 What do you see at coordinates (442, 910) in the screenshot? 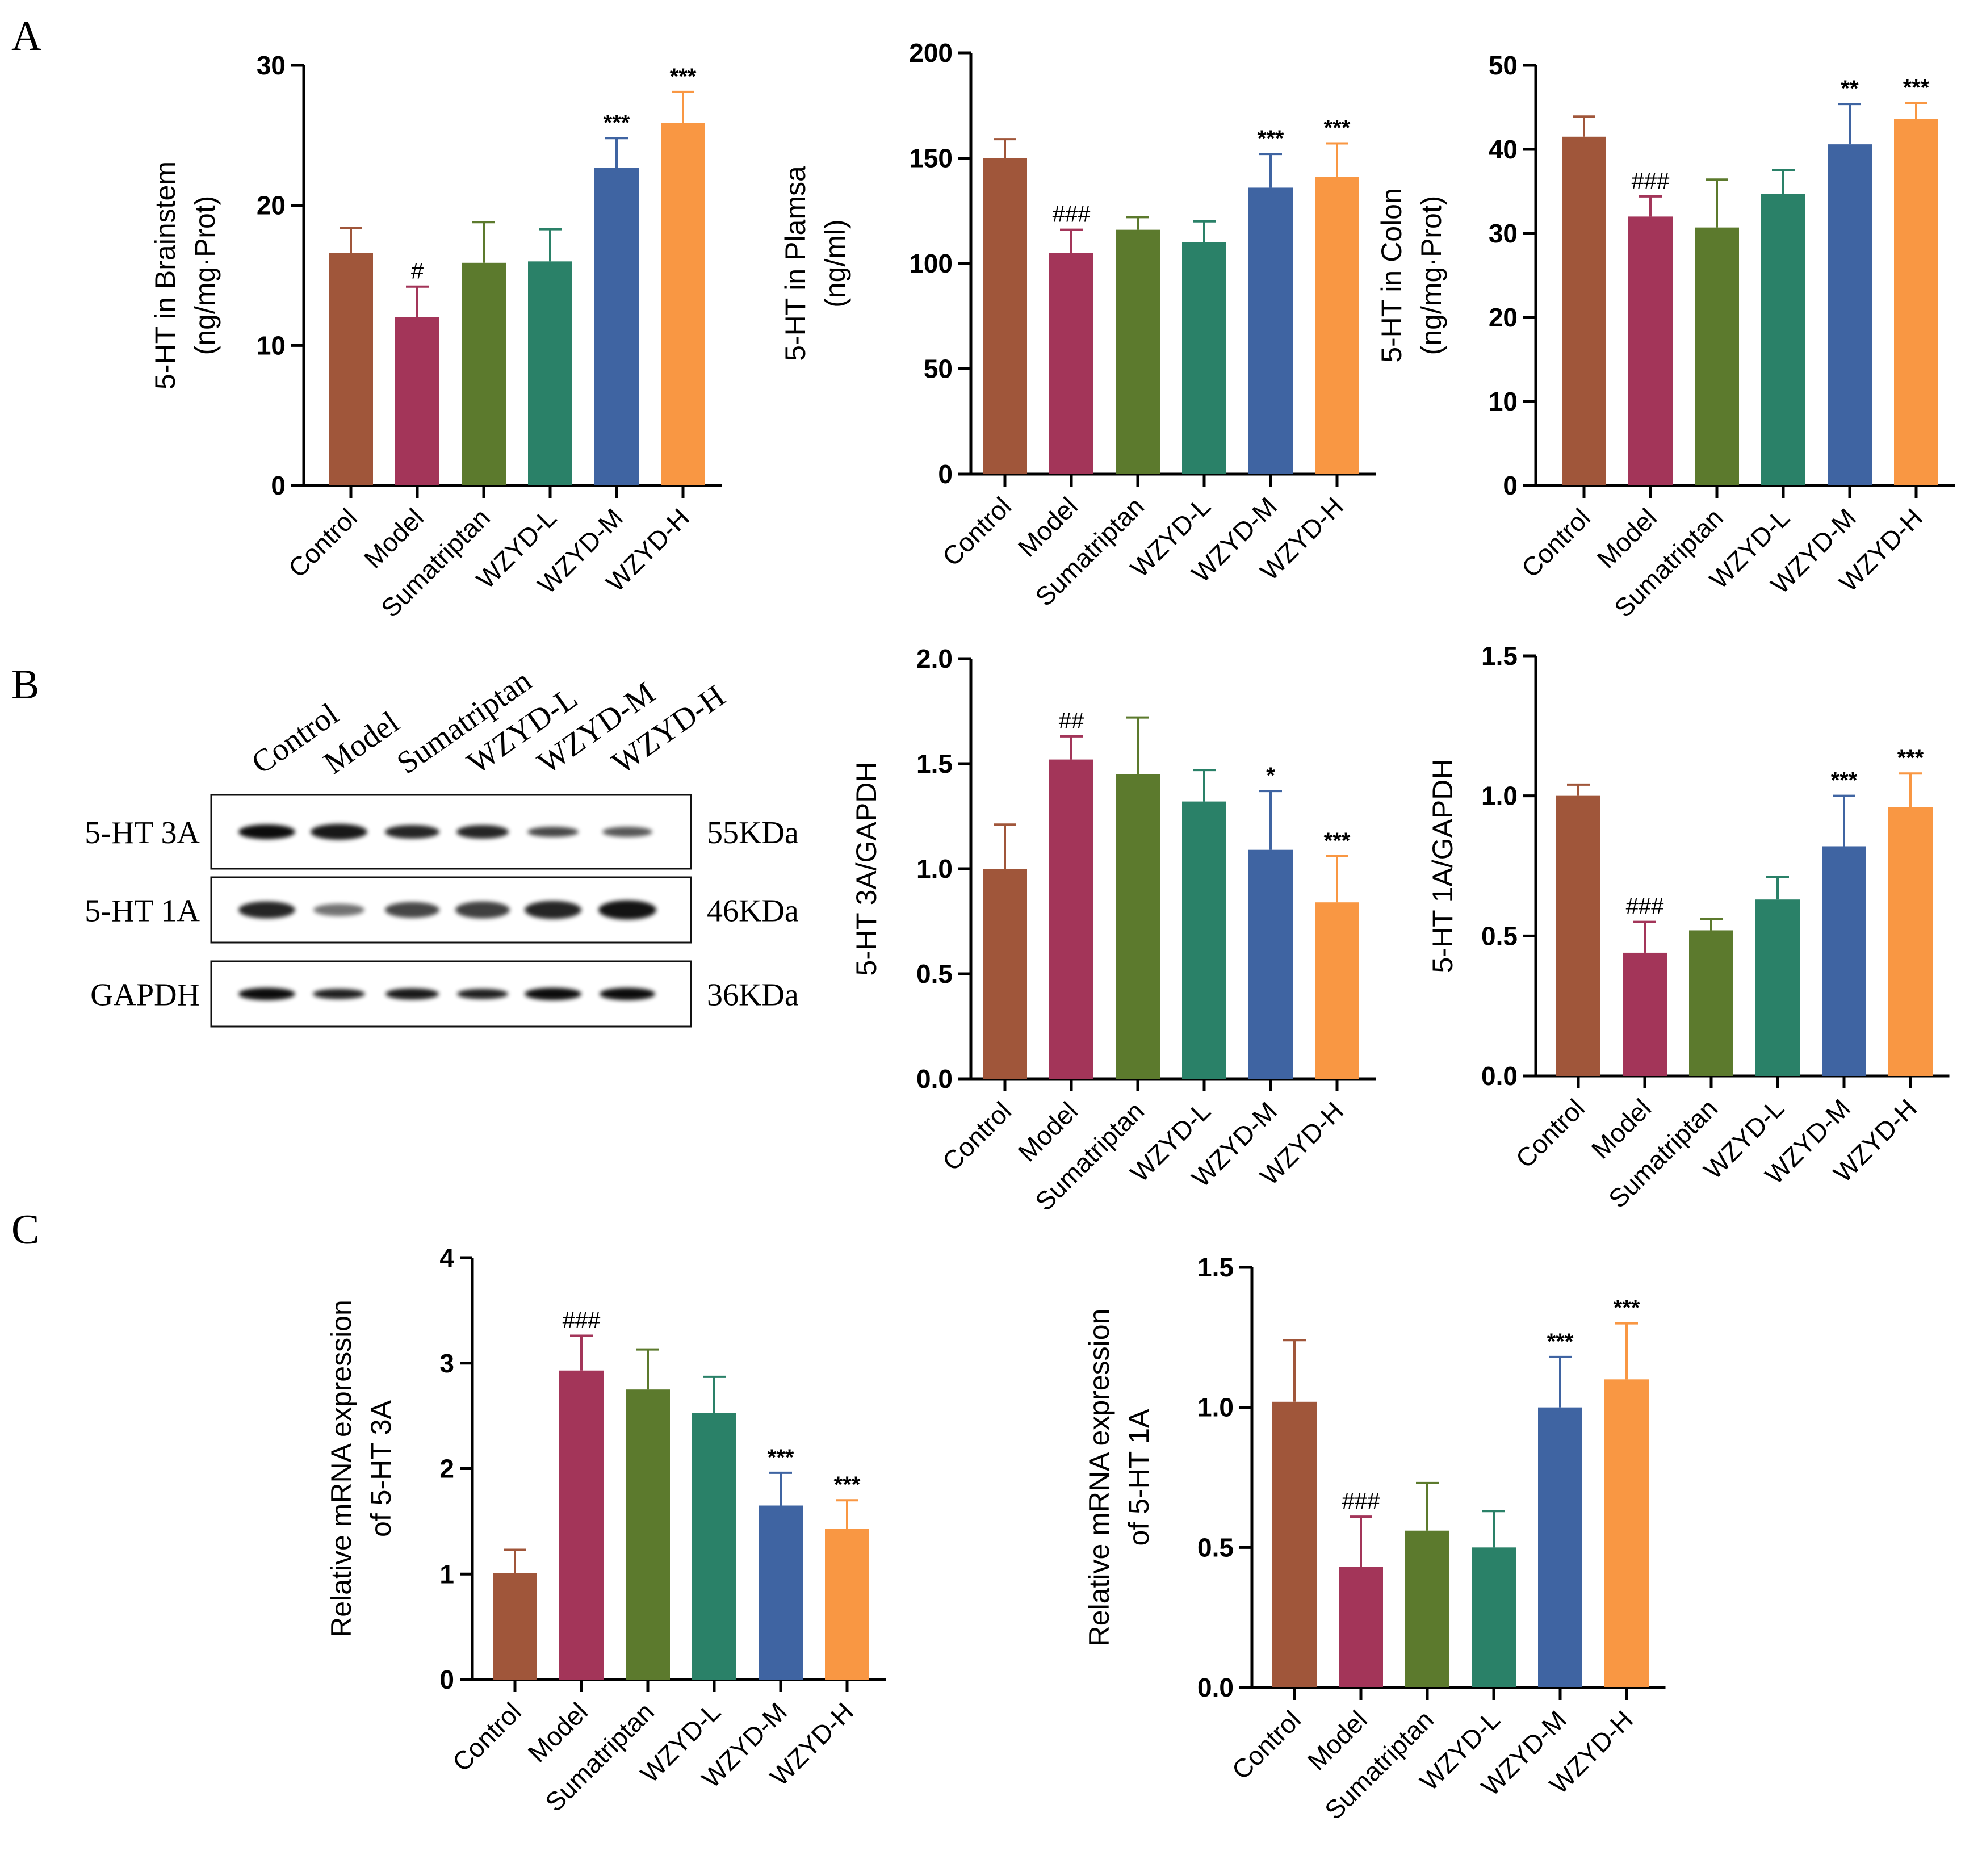
I see `blot-row: 5-HT 1A 46KDa` at bounding box center [442, 910].